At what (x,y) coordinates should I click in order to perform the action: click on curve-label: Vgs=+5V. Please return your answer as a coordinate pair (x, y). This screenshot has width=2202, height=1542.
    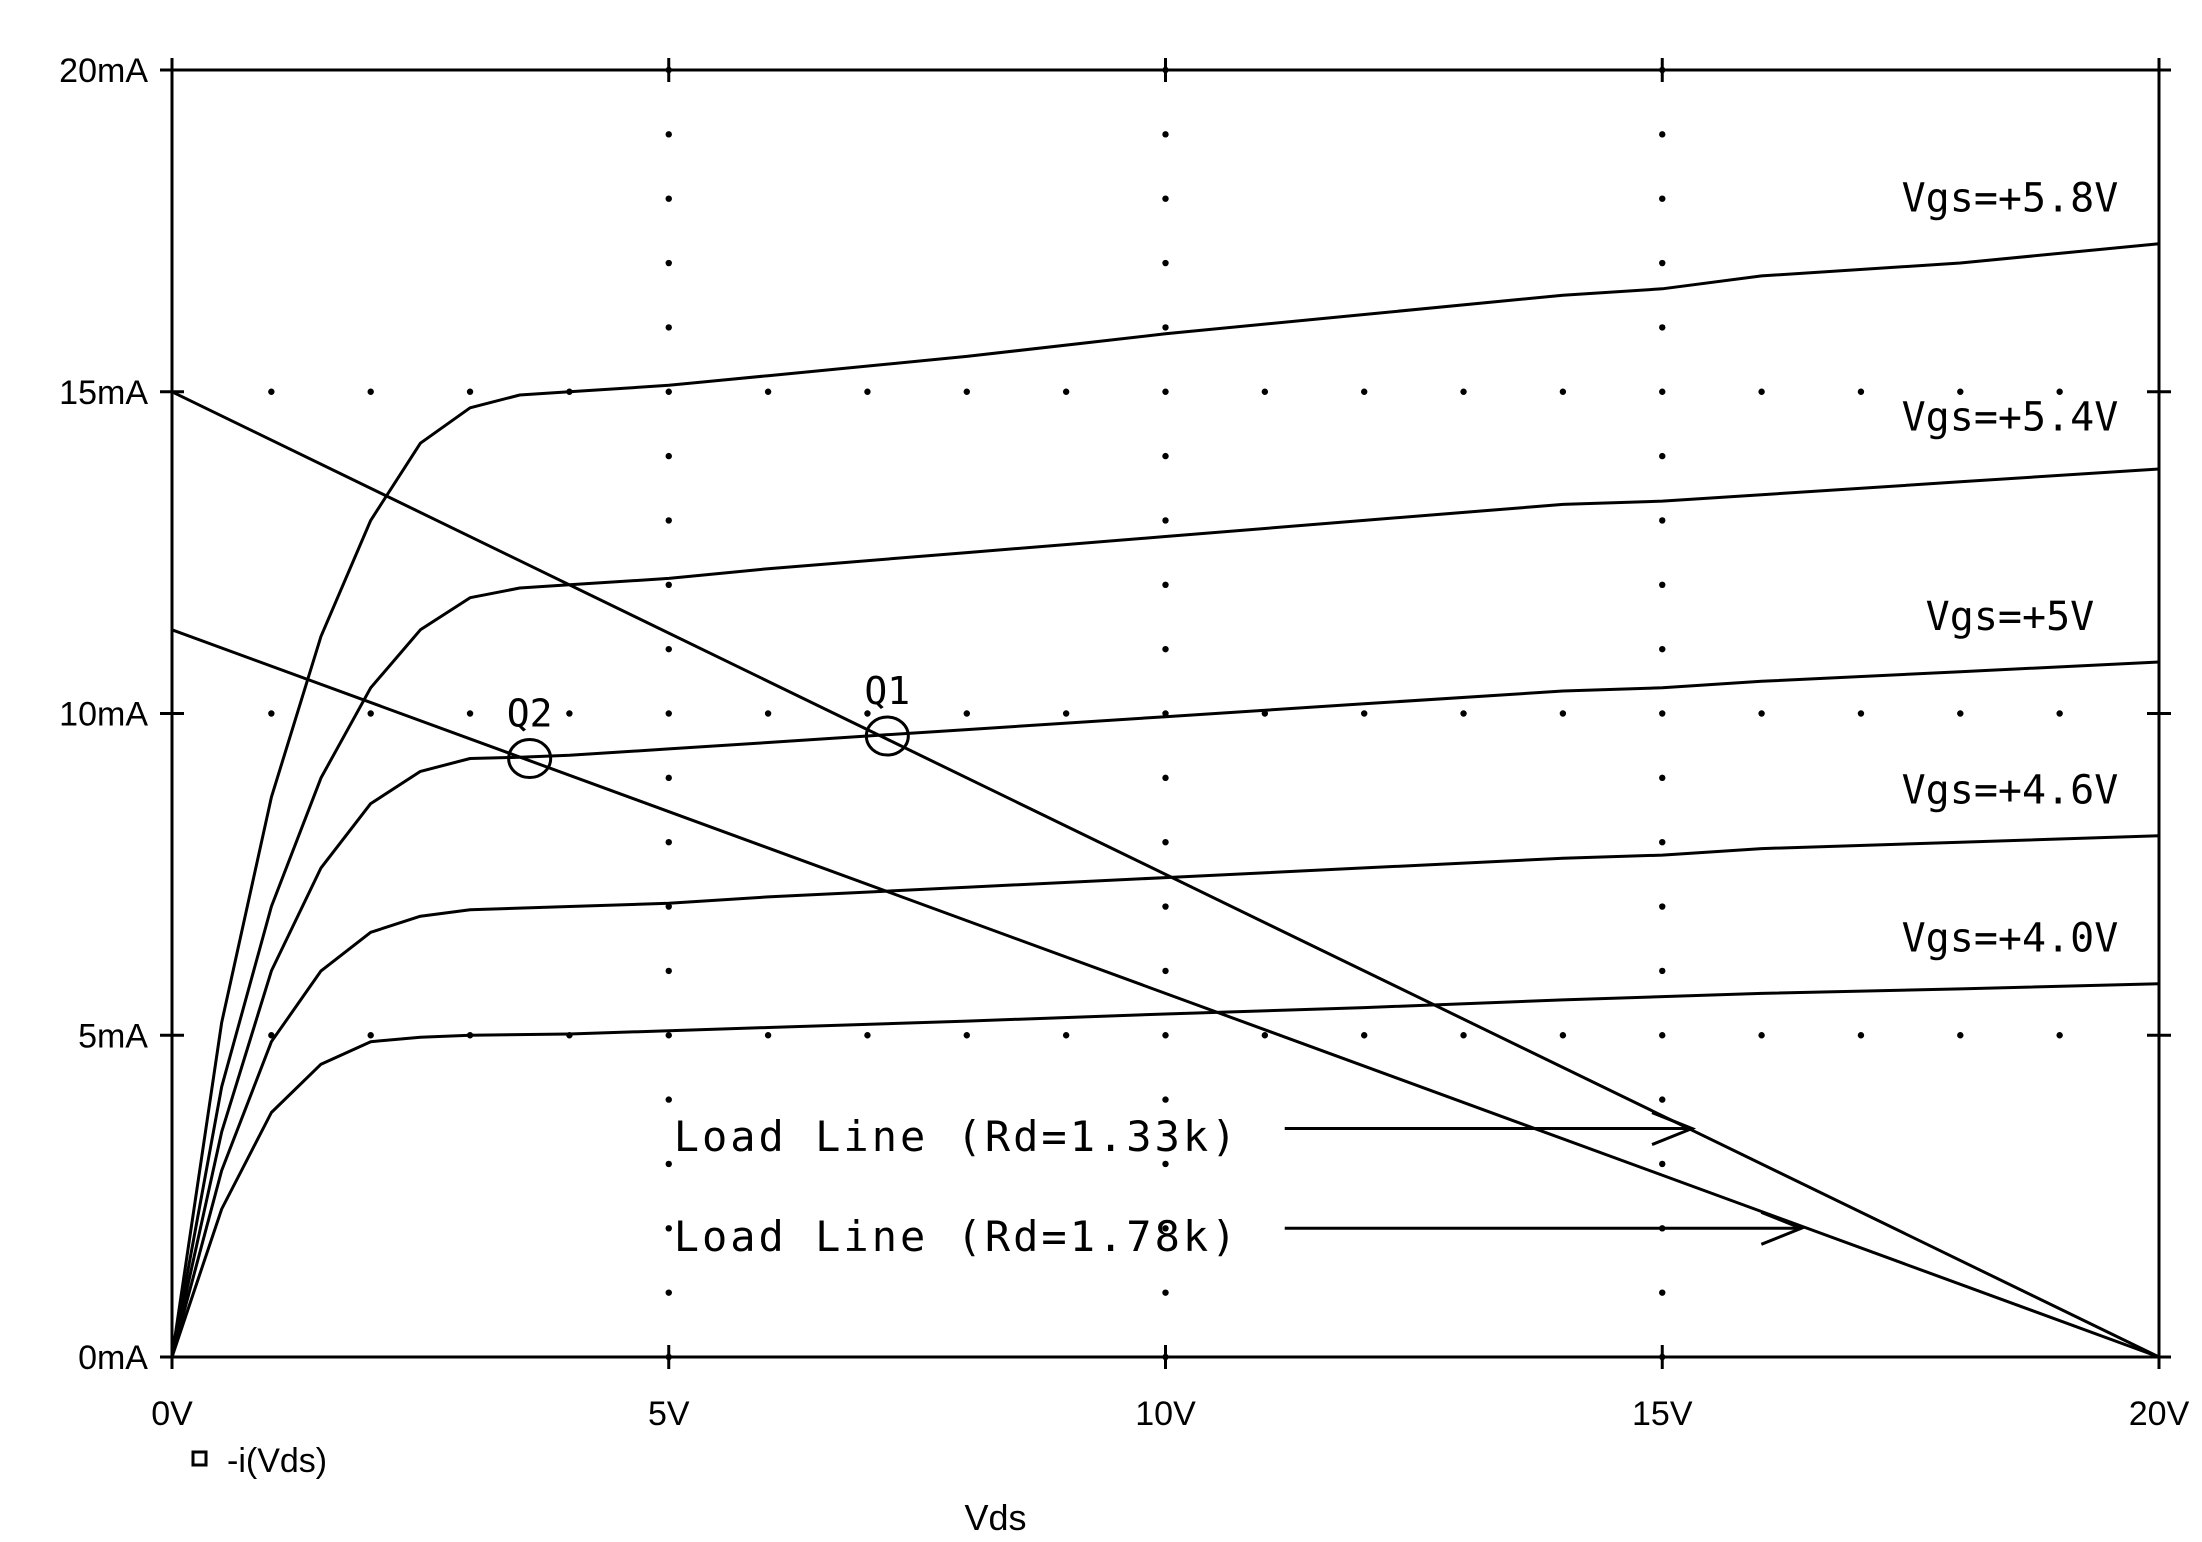
    Looking at the image, I should click on (2010, 617).